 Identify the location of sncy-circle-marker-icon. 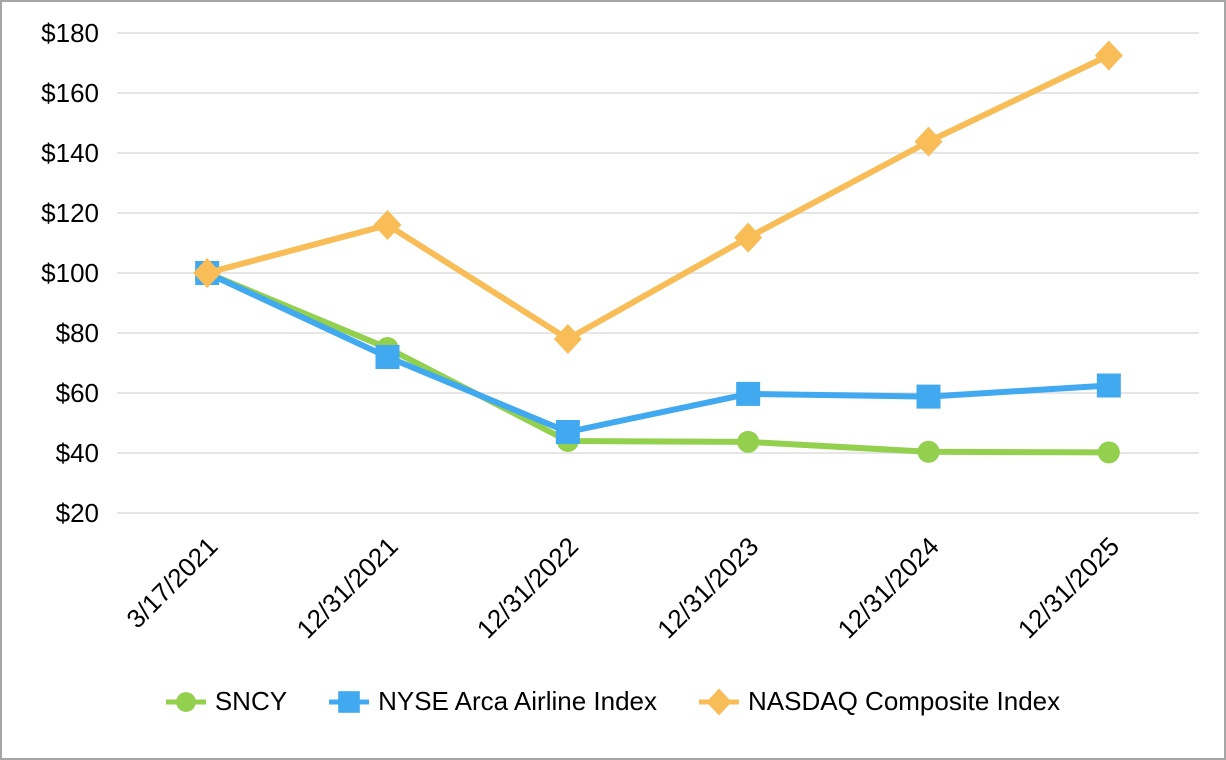
(185, 701).